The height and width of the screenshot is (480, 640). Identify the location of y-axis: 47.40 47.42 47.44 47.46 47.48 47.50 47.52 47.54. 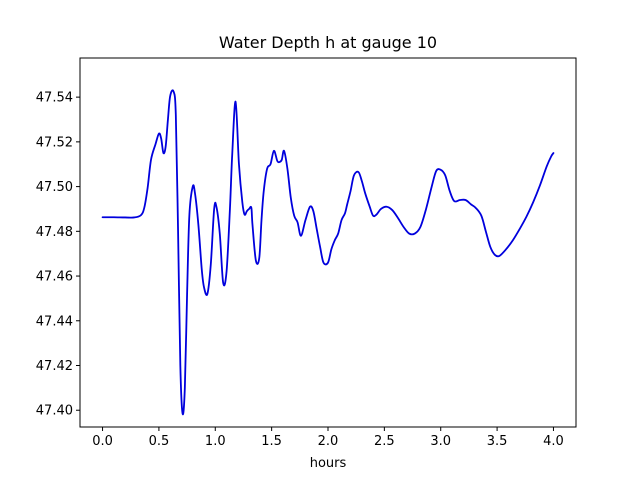
(58, 255).